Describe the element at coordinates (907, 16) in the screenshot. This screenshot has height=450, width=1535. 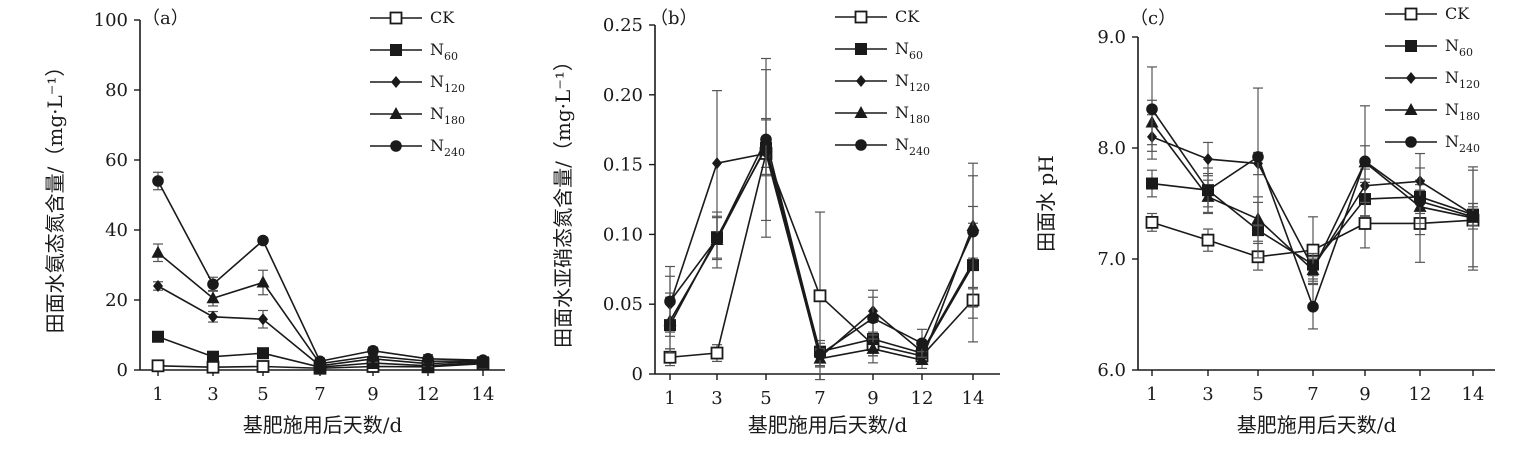
I see `legend-label: CK` at that location.